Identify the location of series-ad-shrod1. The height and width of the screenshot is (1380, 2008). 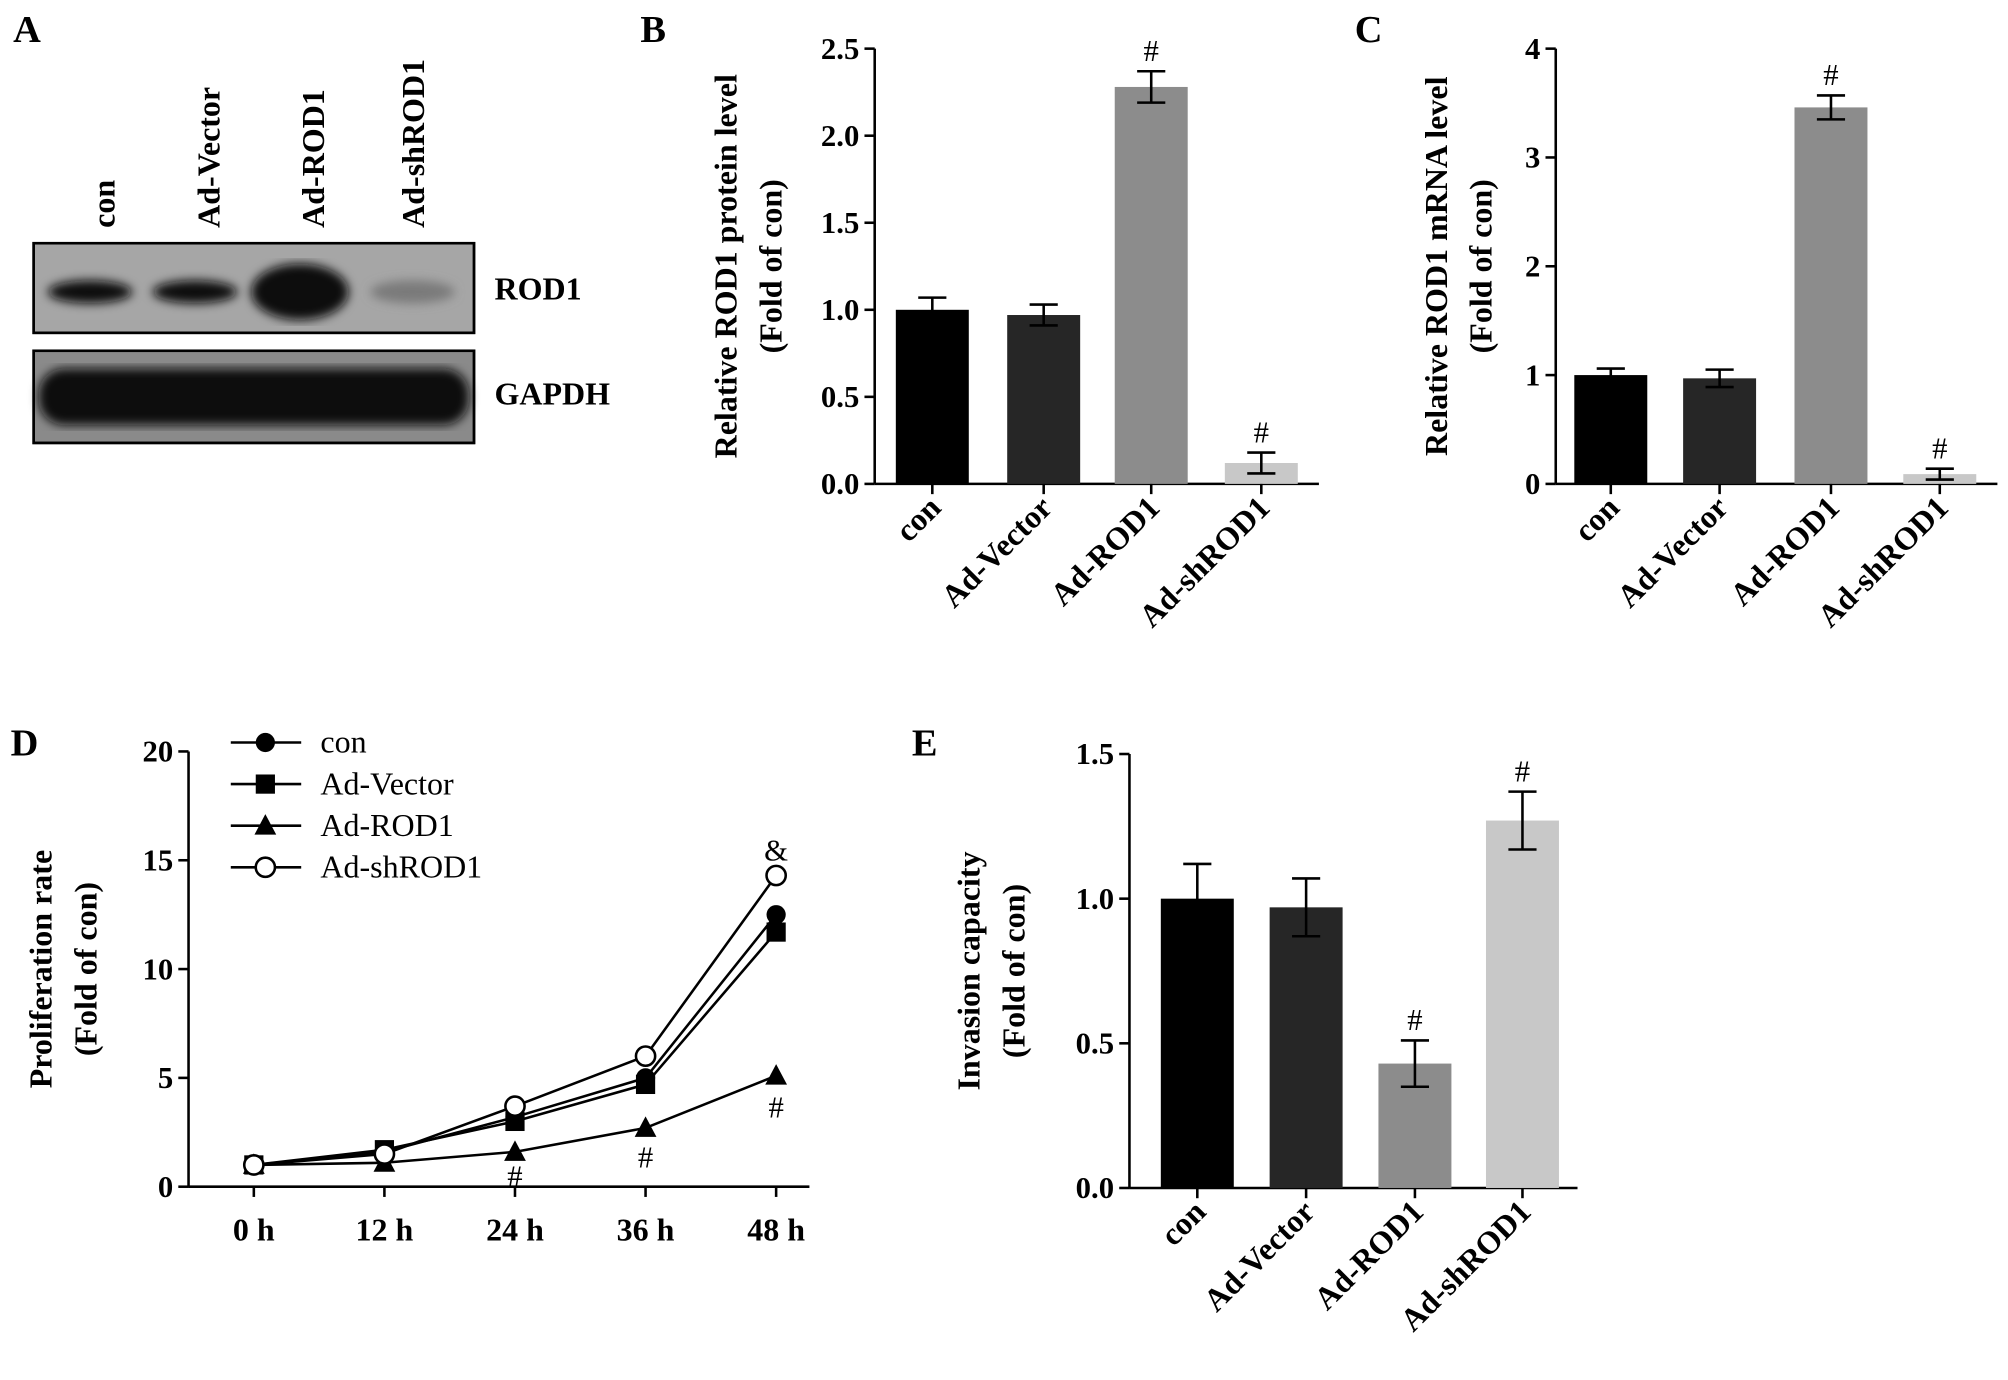
(515, 1020).